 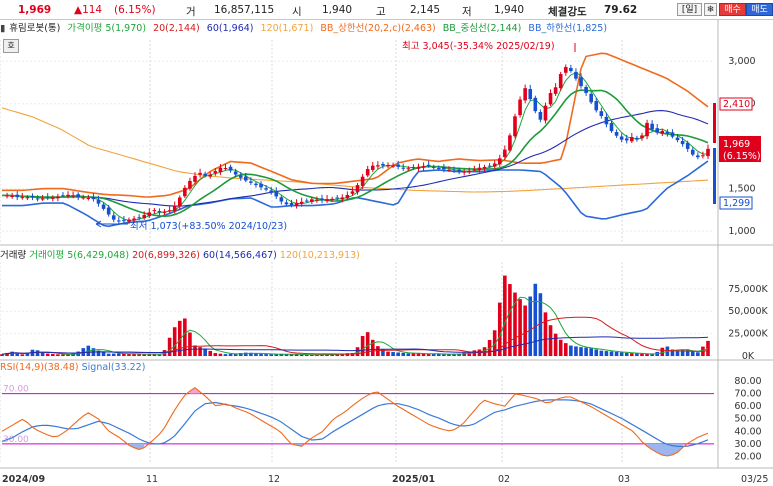 I want to click on legend-vol-ma120: 120(10,213,913), so click(x=319, y=255).